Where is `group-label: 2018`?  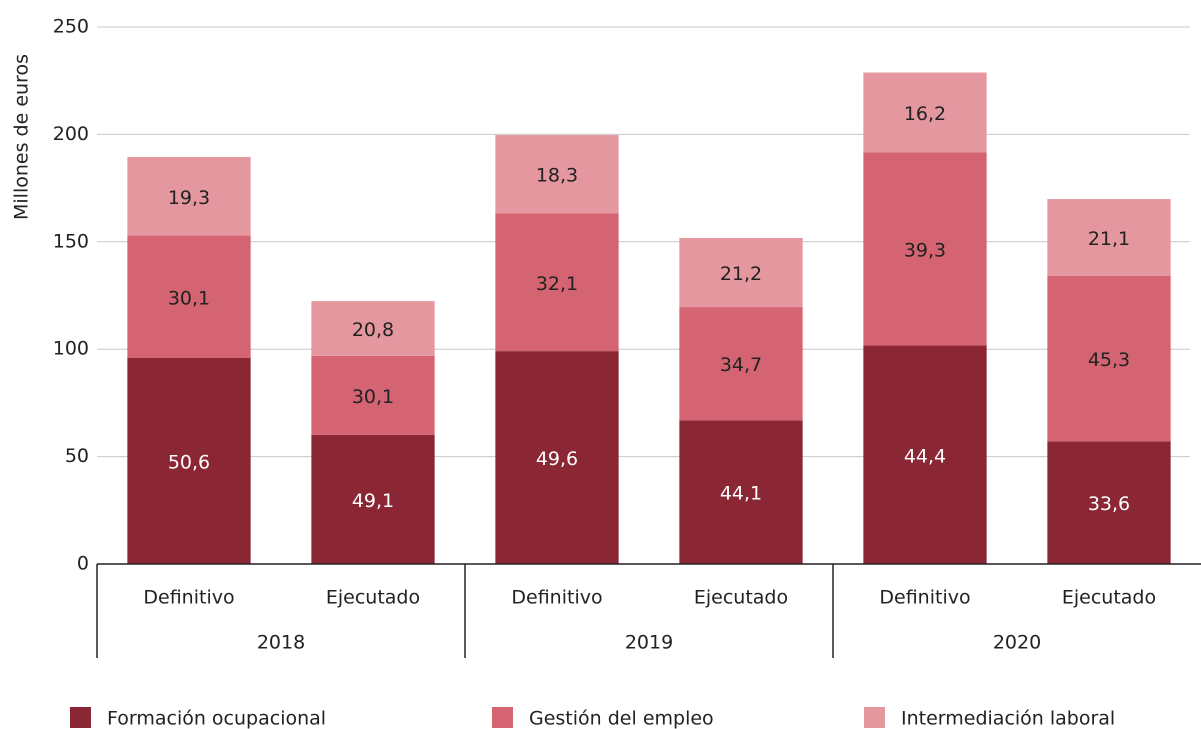
group-label: 2018 is located at coordinates (281, 643).